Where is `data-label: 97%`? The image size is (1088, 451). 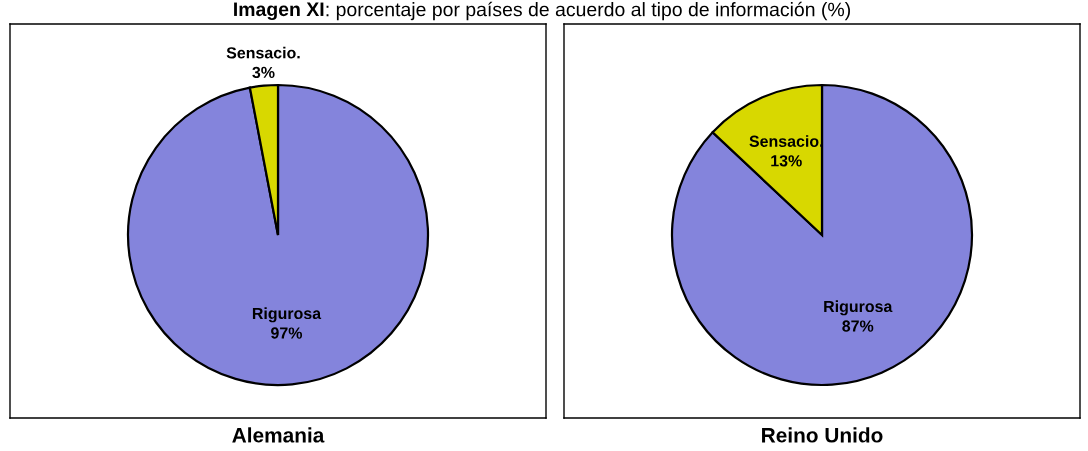 data-label: 97% is located at coordinates (287, 333).